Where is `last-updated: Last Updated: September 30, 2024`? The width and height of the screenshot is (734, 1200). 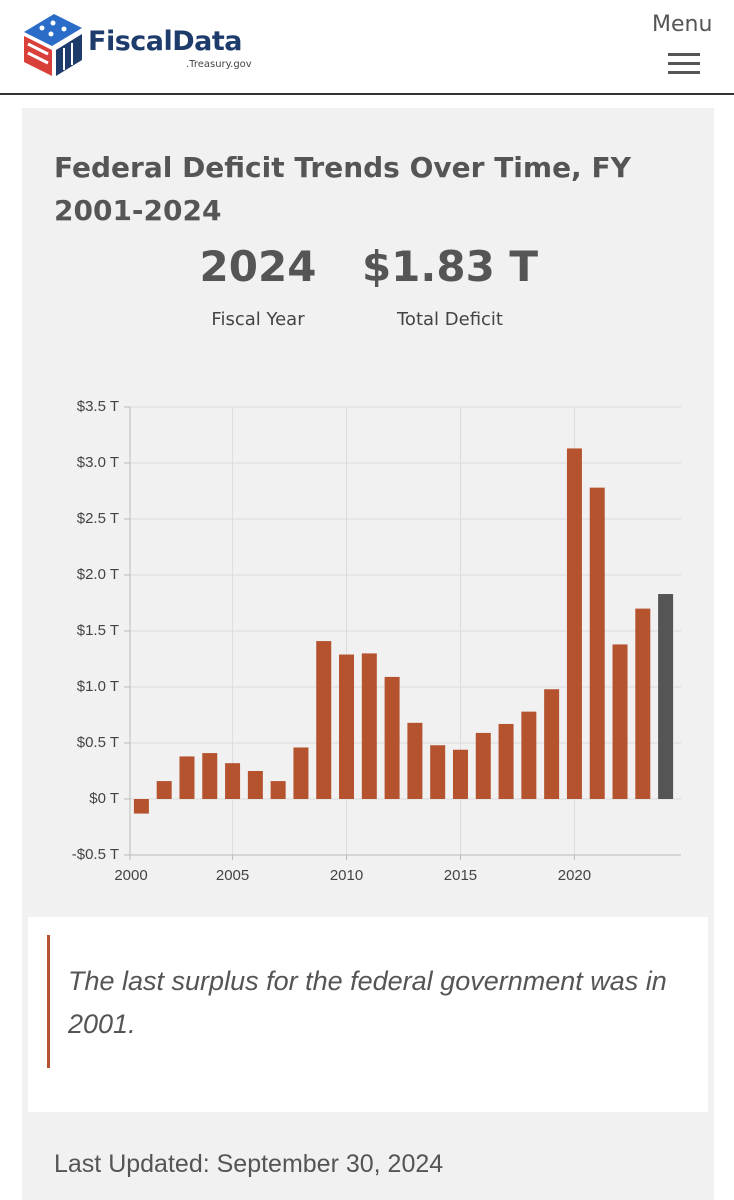
last-updated: Last Updated: September 30, 2024 is located at coordinates (249, 1164).